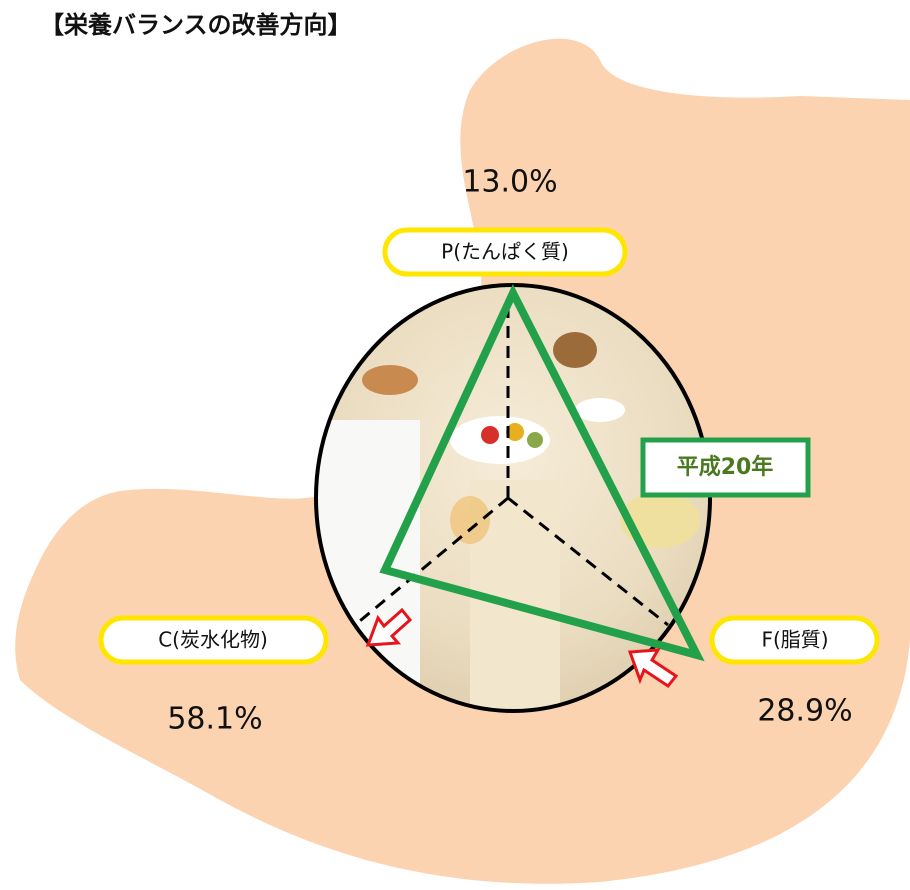 The width and height of the screenshot is (910, 890). I want to click on nutrient-label: F(脂質), so click(794, 640).